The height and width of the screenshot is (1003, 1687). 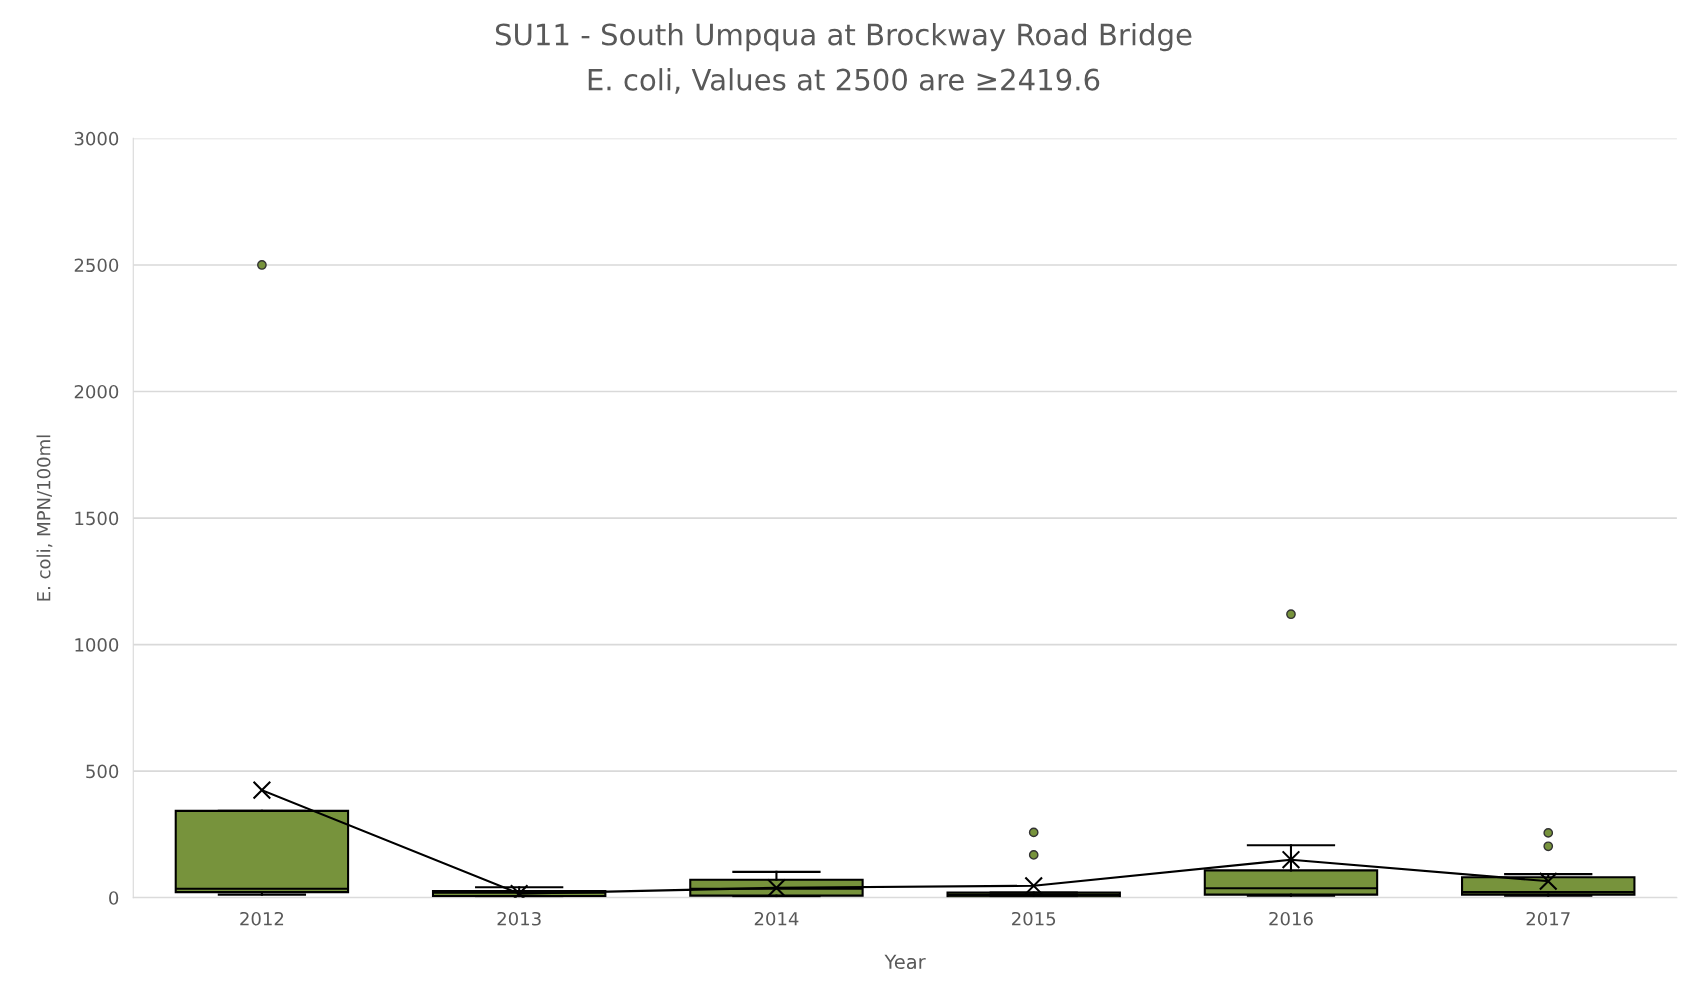 I want to click on y-tick-label: 2000, so click(x=96, y=391).